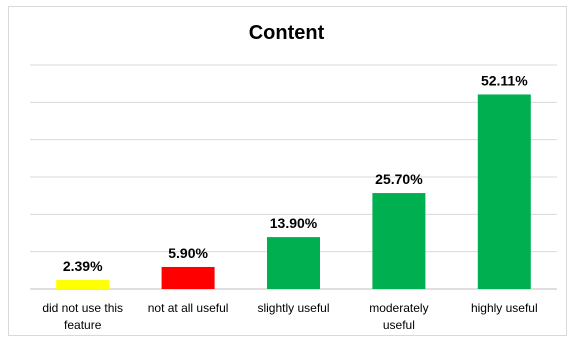 The width and height of the screenshot is (573, 341). I want to click on data-label: 2.39%, so click(83, 266).